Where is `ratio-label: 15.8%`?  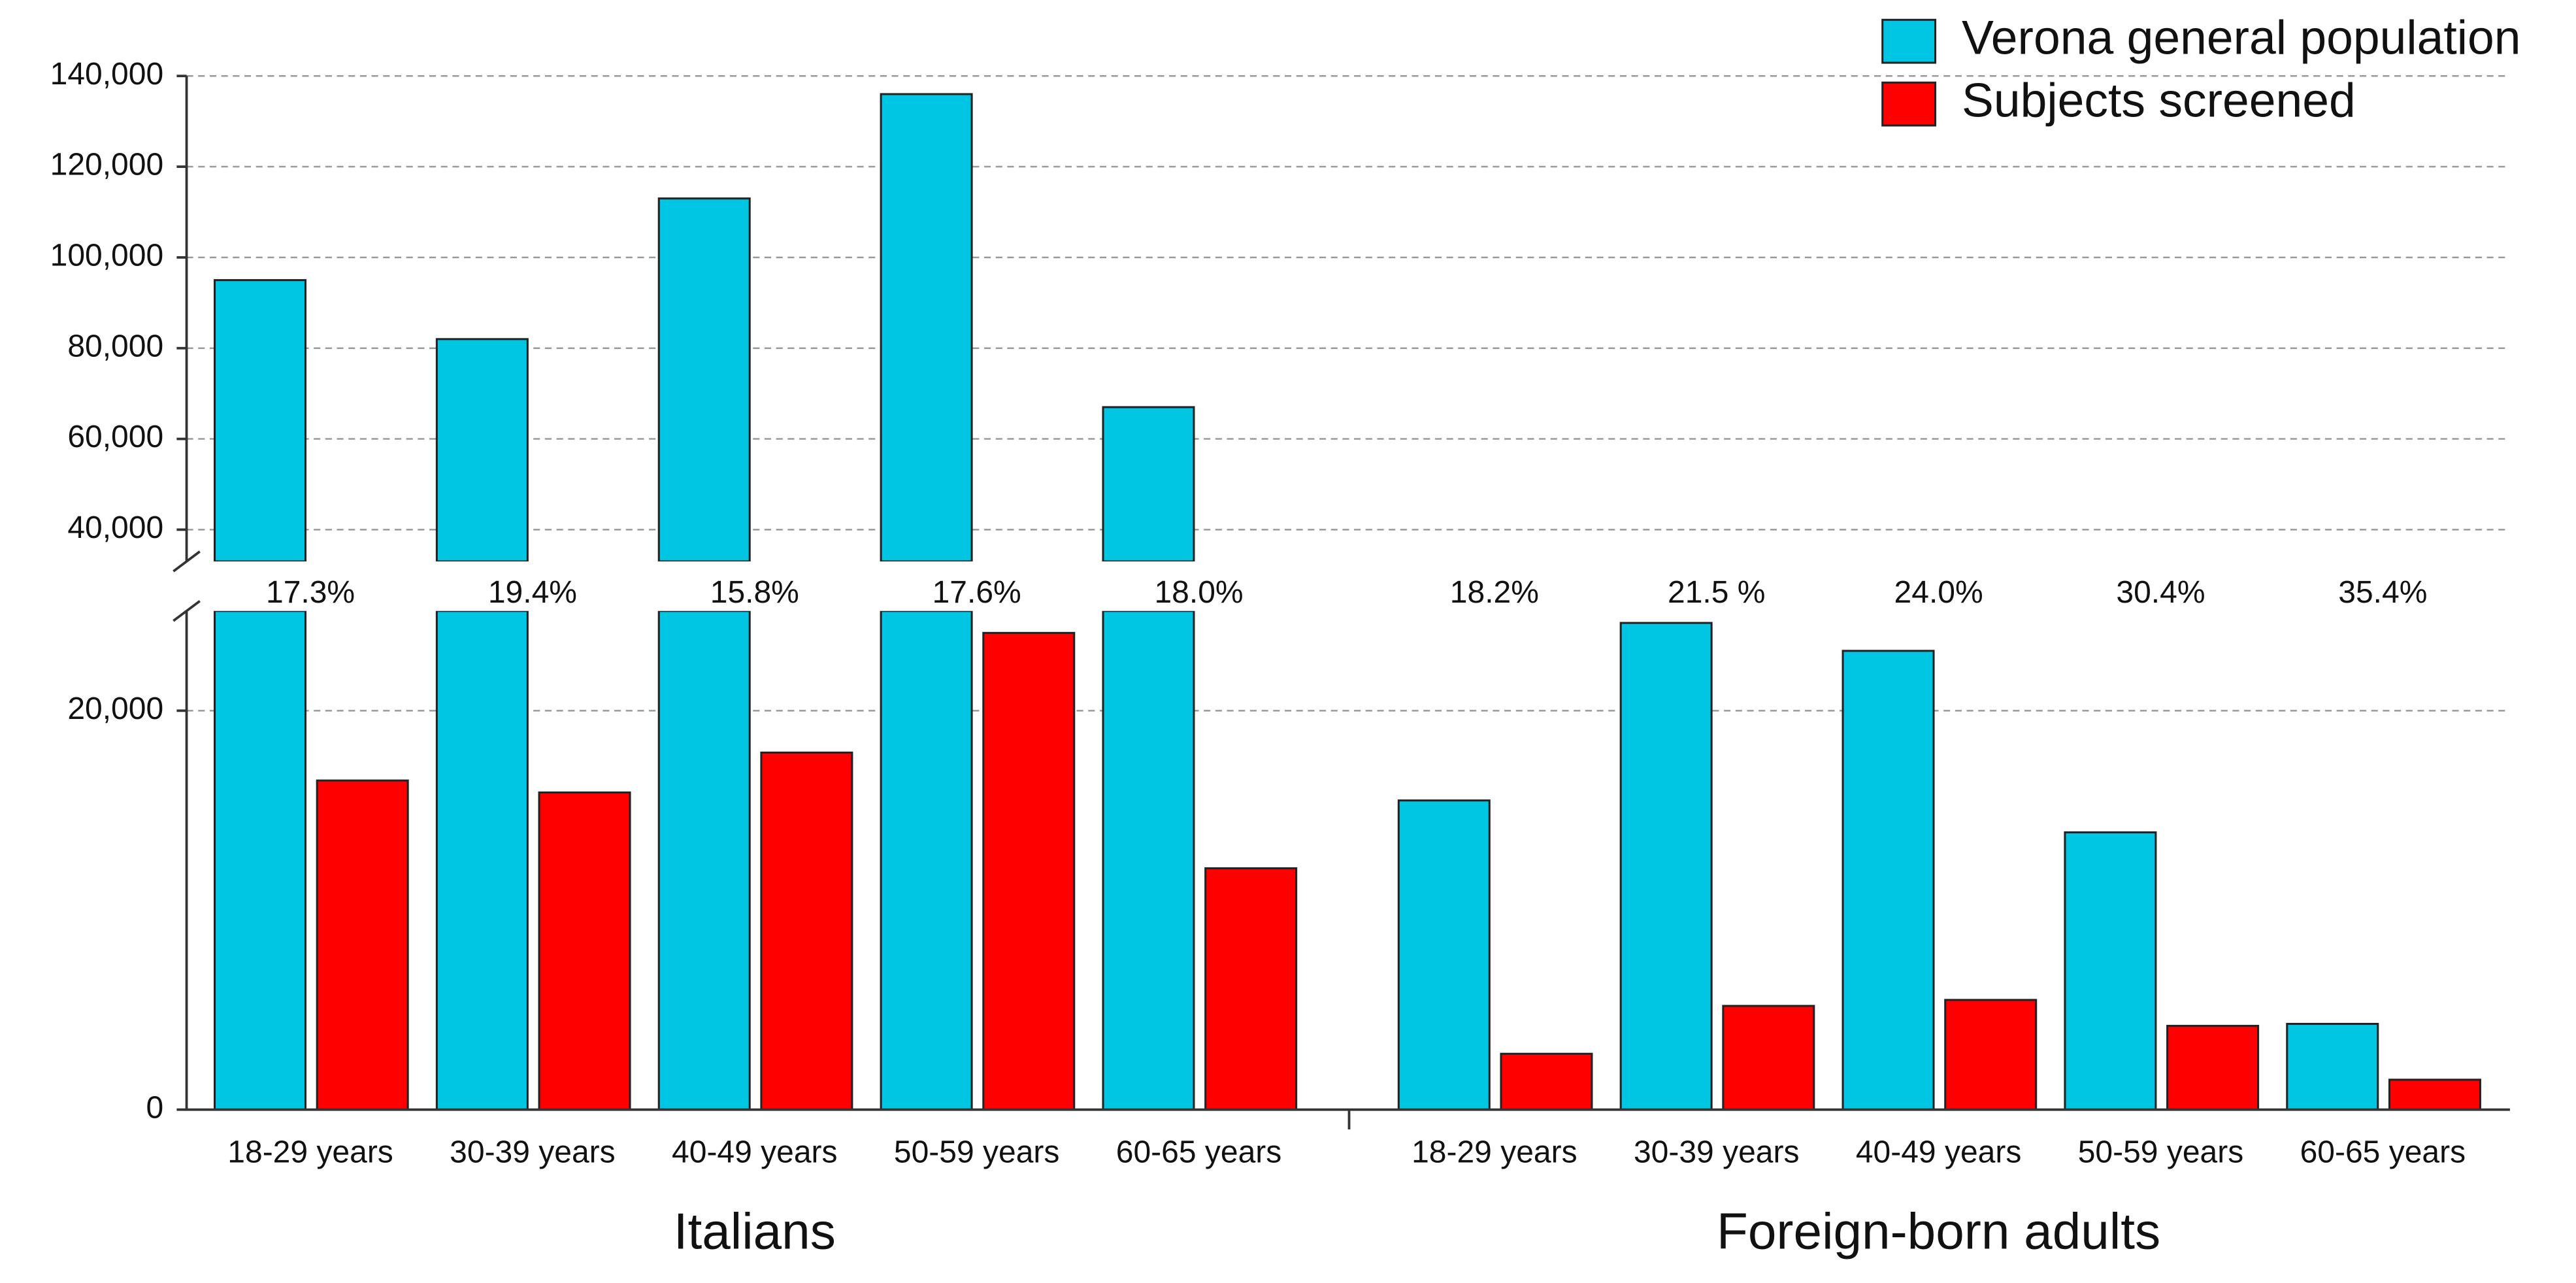
ratio-label: 15.8% is located at coordinates (754, 592).